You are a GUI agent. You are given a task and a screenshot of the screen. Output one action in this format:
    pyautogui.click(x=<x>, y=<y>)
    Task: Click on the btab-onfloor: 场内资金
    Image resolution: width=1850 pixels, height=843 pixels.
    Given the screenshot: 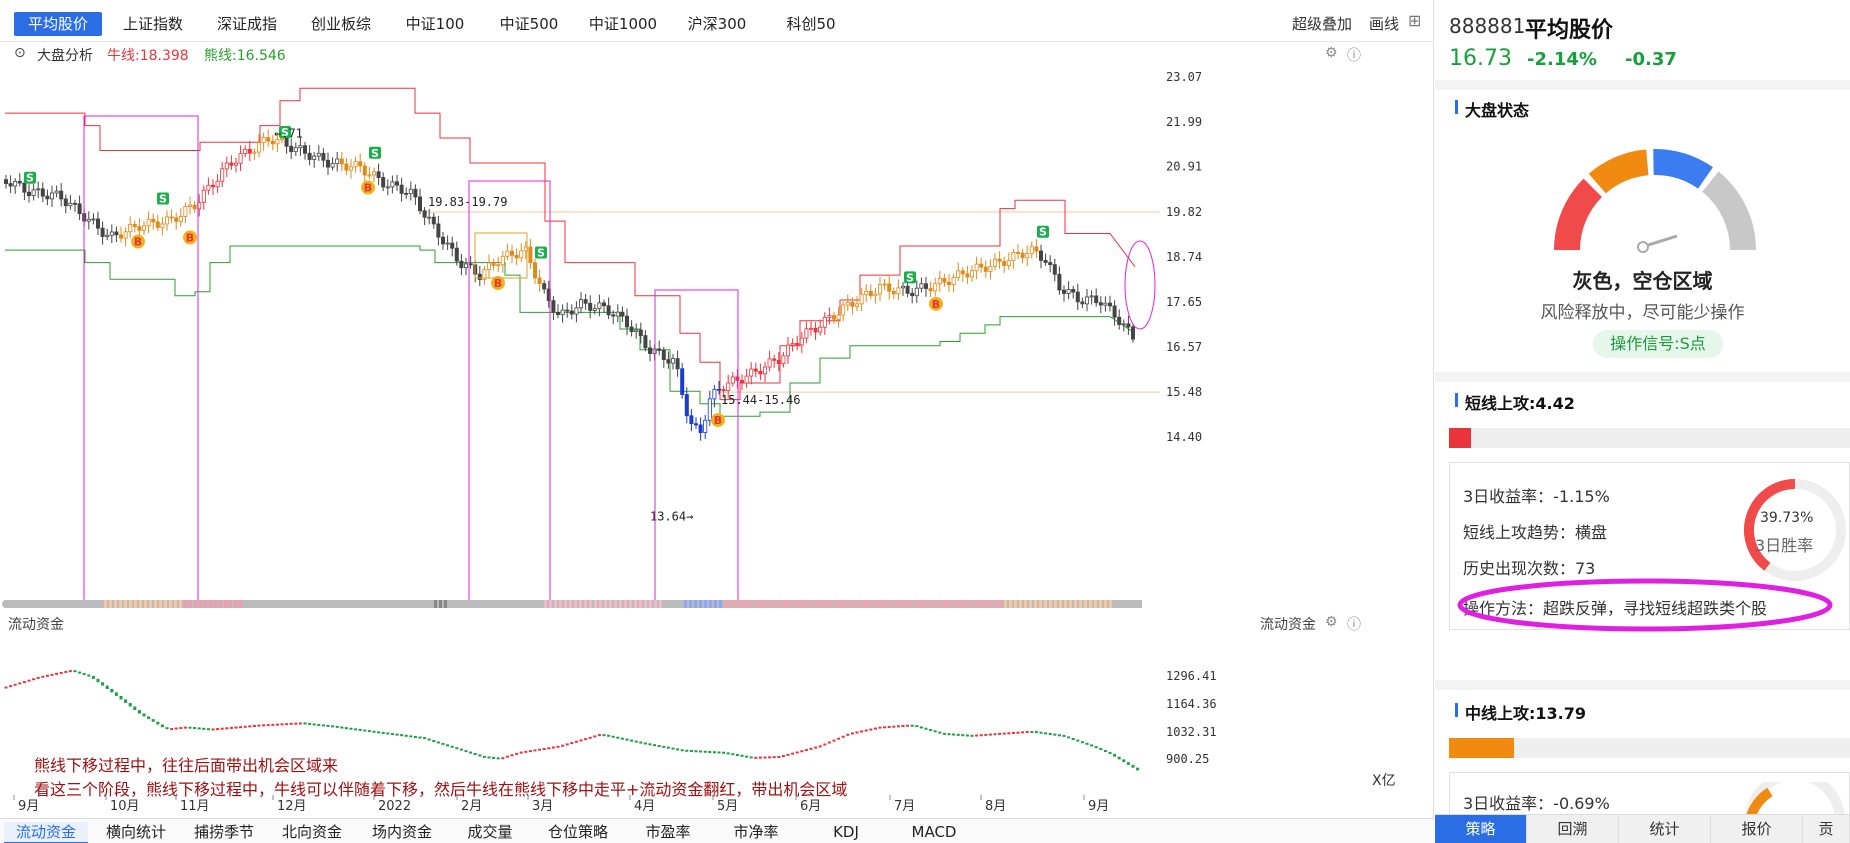 What is the action you would take?
    pyautogui.click(x=401, y=832)
    